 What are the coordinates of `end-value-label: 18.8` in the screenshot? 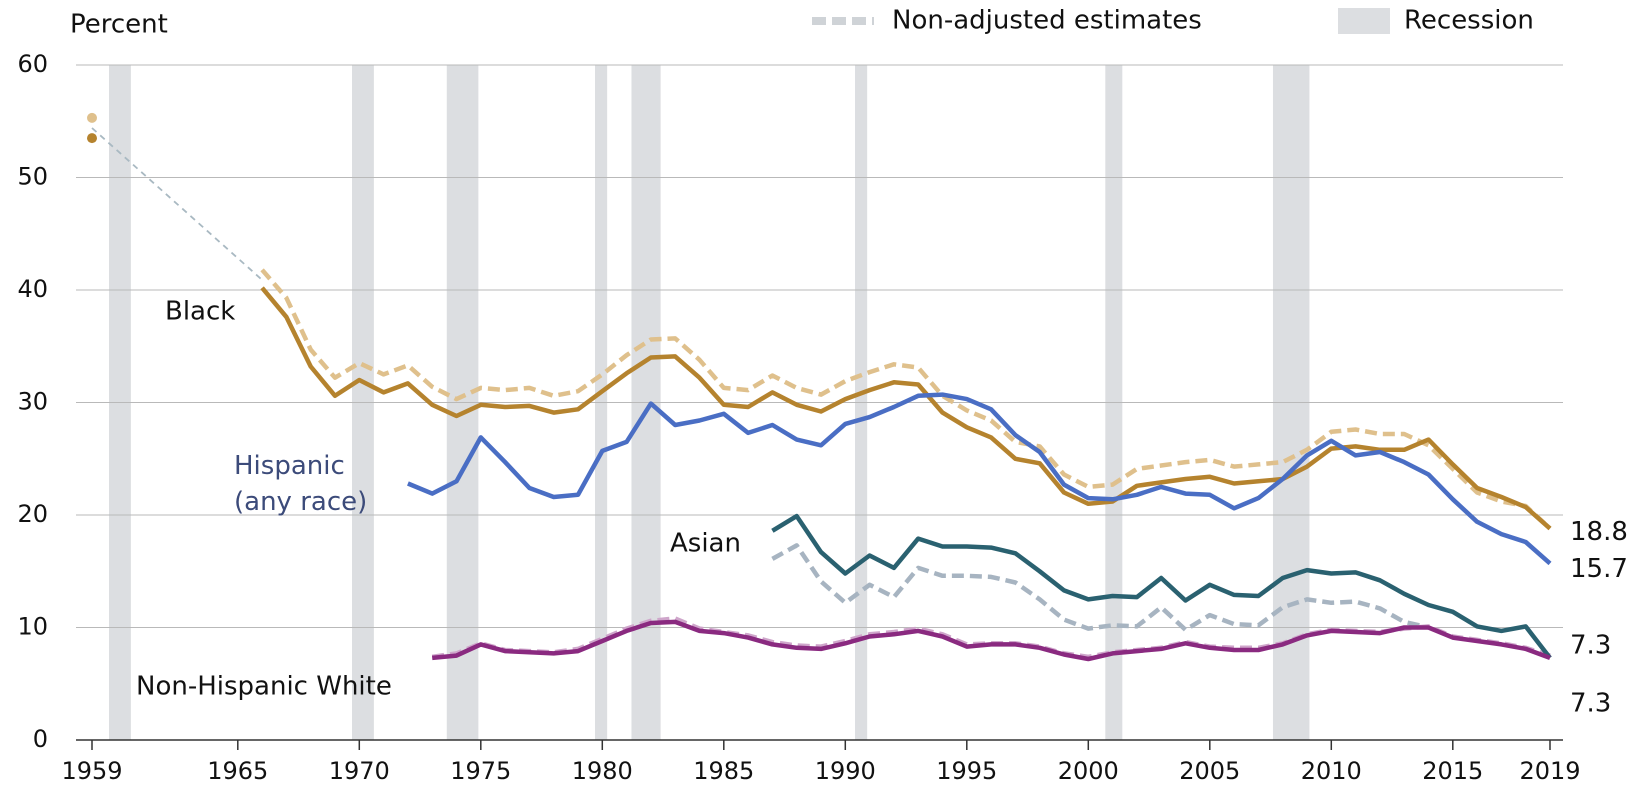 It's located at (1599, 532).